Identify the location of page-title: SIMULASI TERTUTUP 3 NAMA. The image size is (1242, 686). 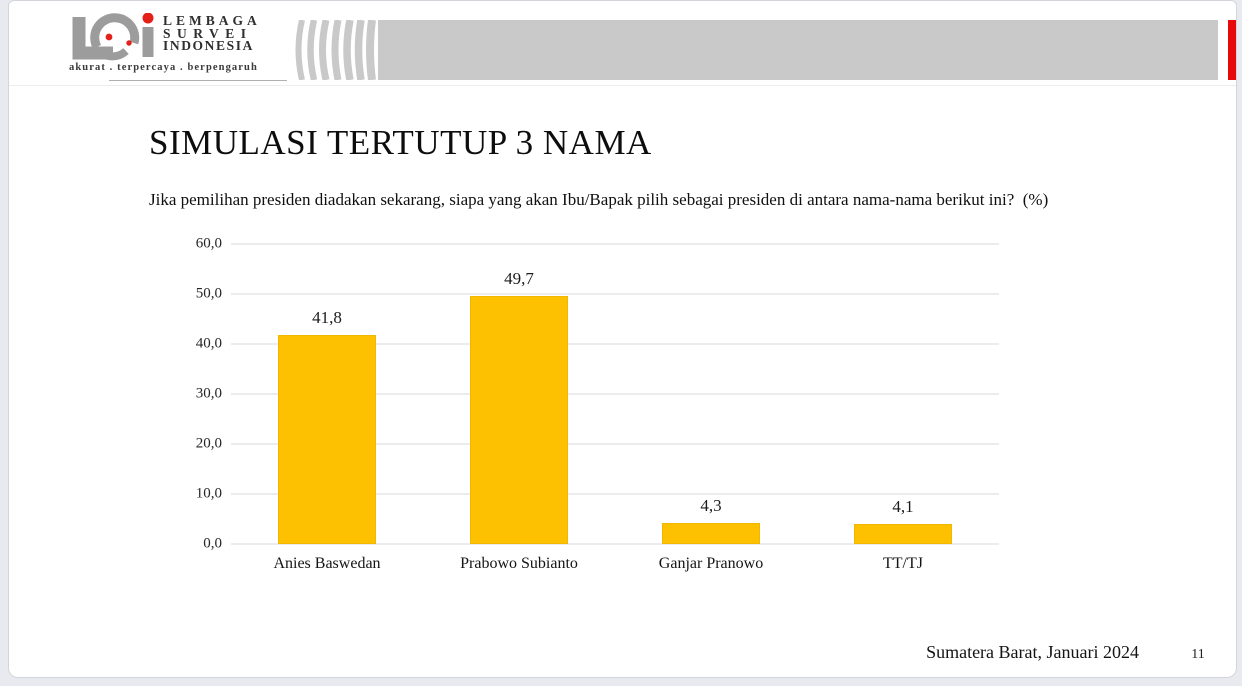
(400, 142).